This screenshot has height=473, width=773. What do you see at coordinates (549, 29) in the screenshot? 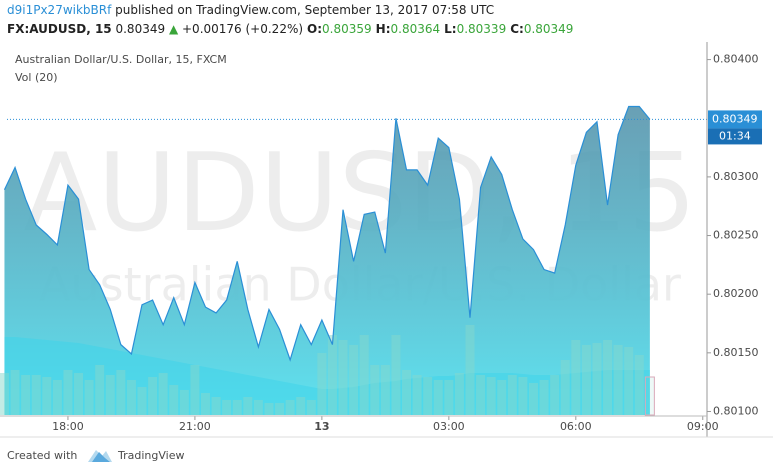
I see `ohlc-value: 0.80349` at bounding box center [549, 29].